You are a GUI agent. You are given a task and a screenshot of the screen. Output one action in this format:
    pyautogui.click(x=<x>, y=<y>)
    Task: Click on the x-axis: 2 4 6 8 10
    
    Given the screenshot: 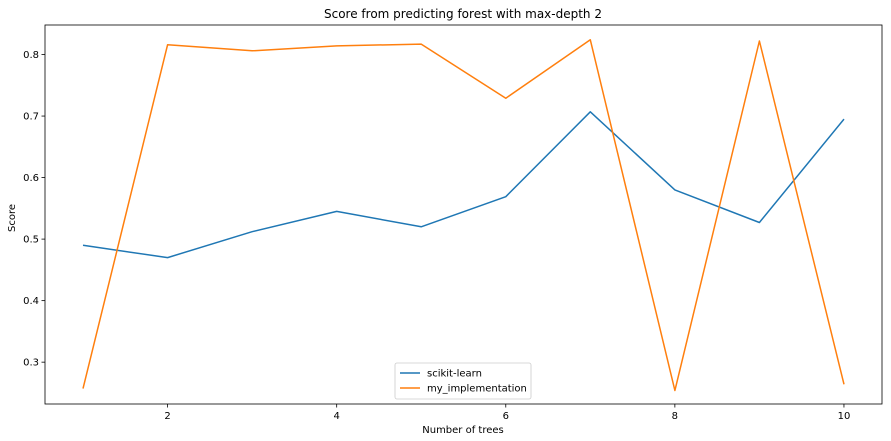 What is the action you would take?
    pyautogui.click(x=507, y=413)
    